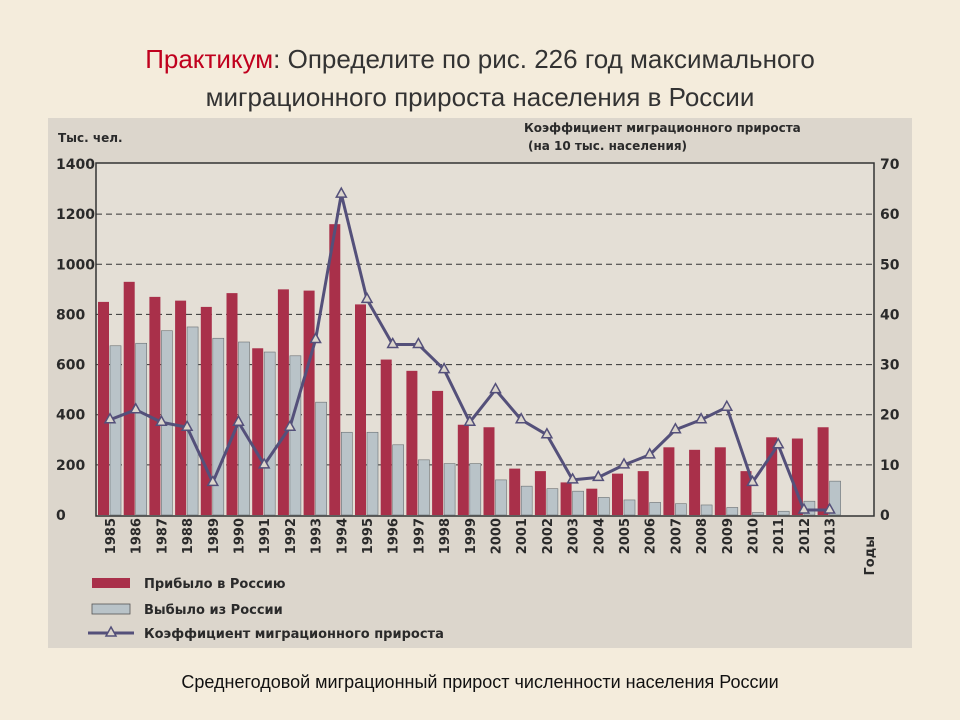 The image size is (960, 720). What do you see at coordinates (890, 315) in the screenshot?
I see `right-tick-label: 40` at bounding box center [890, 315].